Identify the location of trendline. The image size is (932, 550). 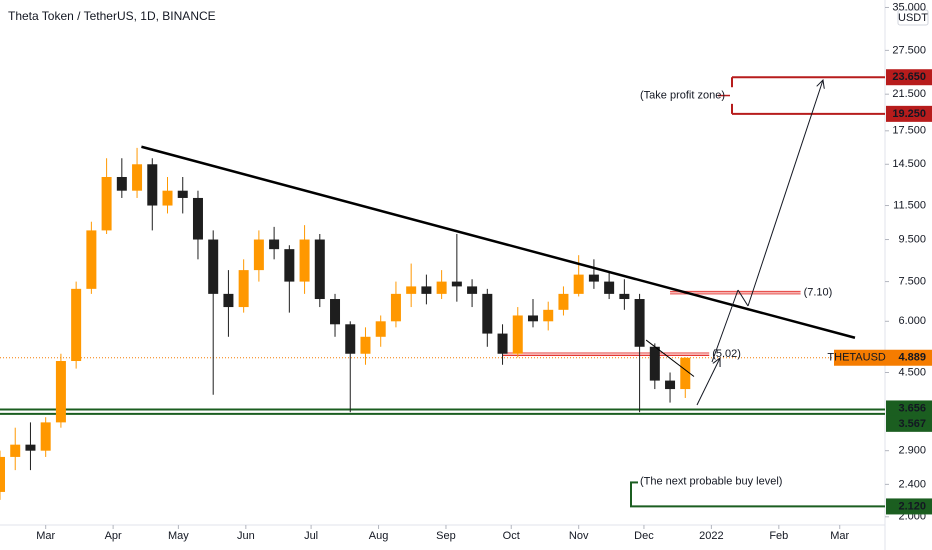
(670, 358).